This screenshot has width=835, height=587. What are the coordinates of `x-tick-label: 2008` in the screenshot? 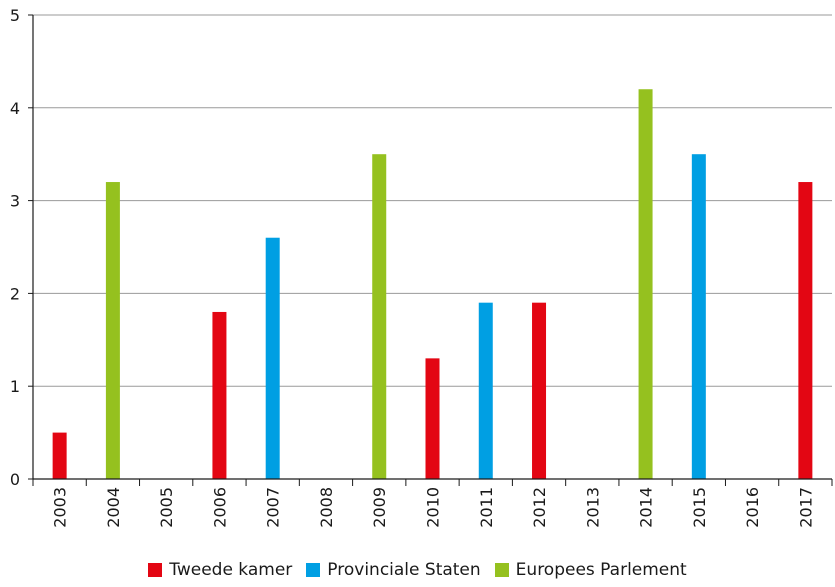 It's located at (326, 507).